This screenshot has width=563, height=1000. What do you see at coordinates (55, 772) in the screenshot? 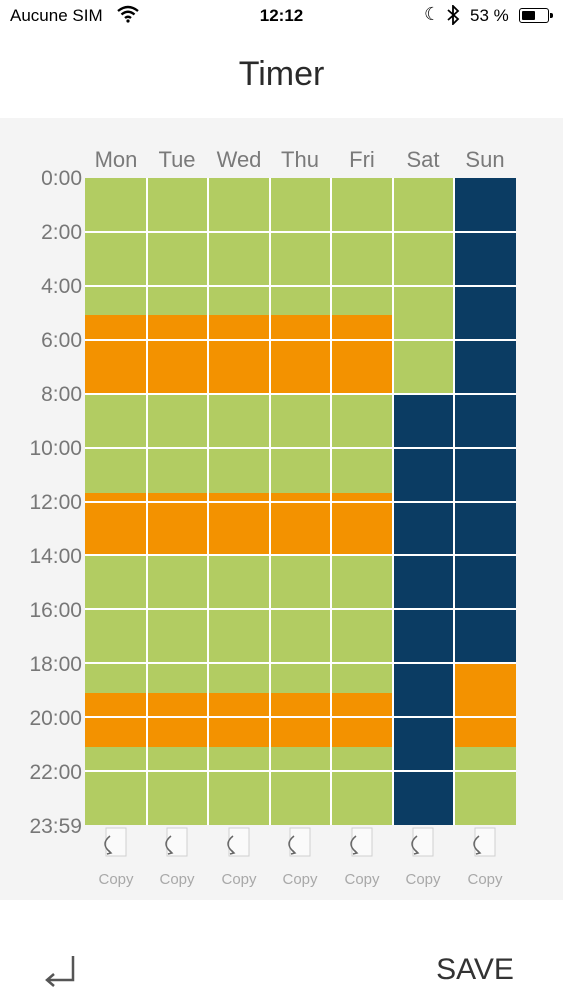
I see `time-label-22: 22:00` at bounding box center [55, 772].